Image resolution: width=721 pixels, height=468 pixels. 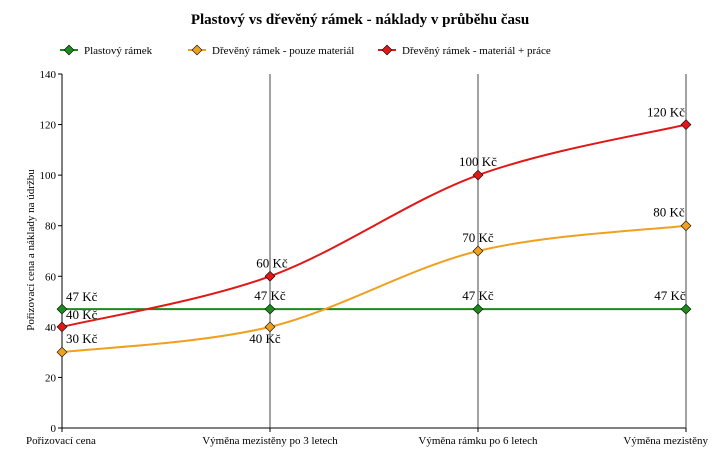 I want to click on y-tick-label: 120, so click(x=48, y=126).